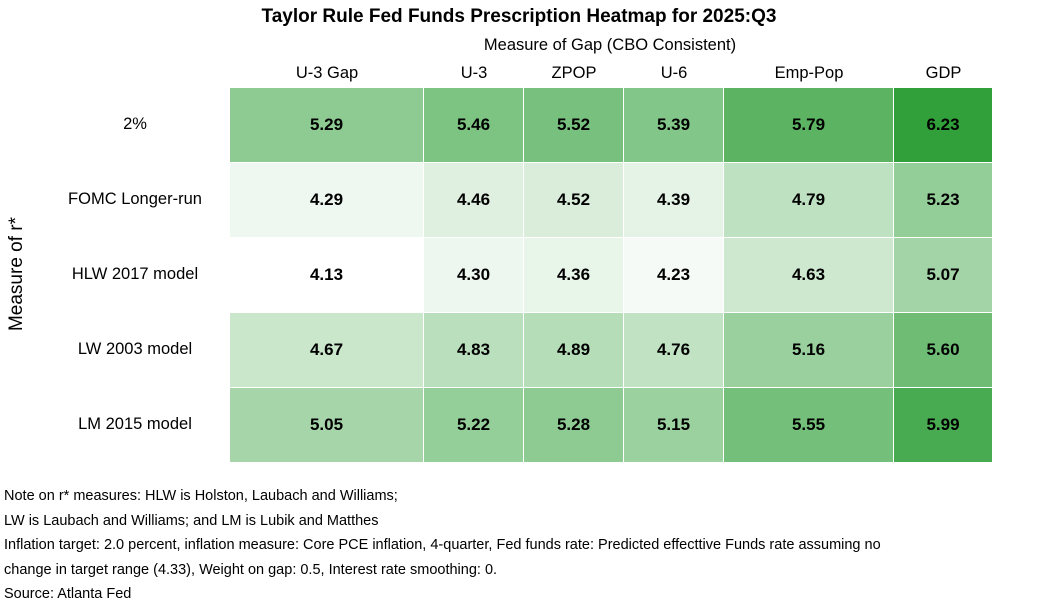 The height and width of the screenshot is (615, 1038). Describe the element at coordinates (135, 423) in the screenshot. I see `row-header: LM 2015 model` at that location.